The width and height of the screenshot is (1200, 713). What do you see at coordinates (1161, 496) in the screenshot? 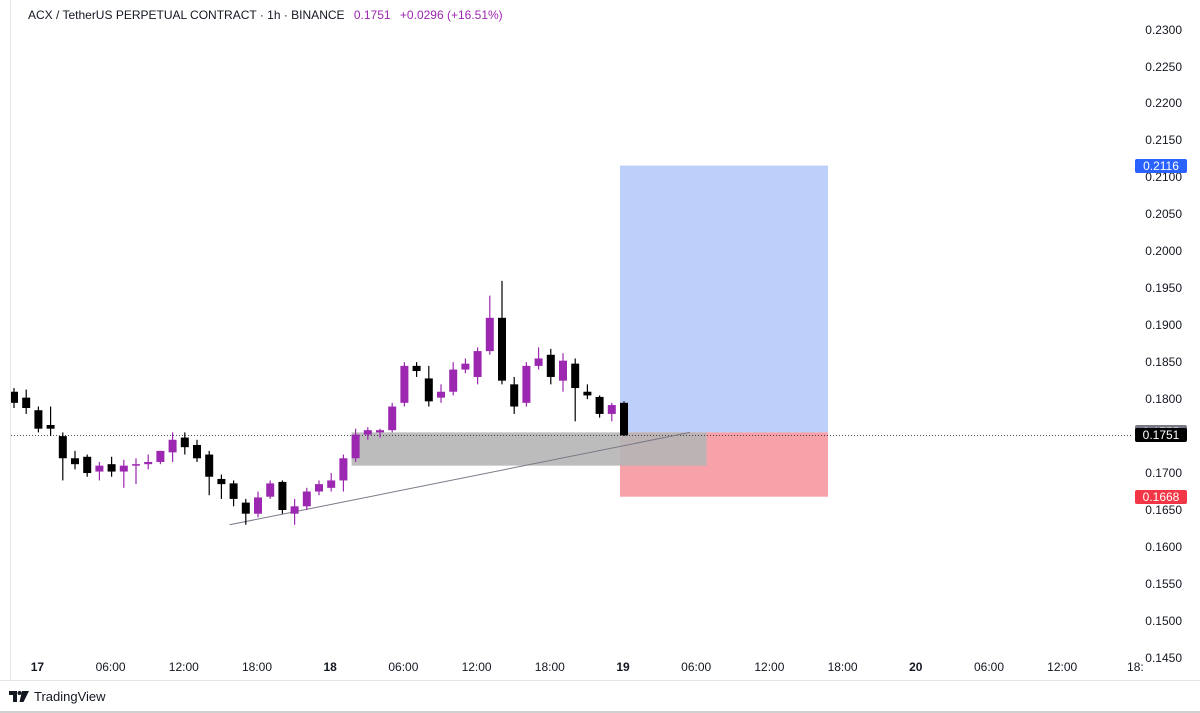
I see `stop-price-badge: 0.1668` at bounding box center [1161, 496].